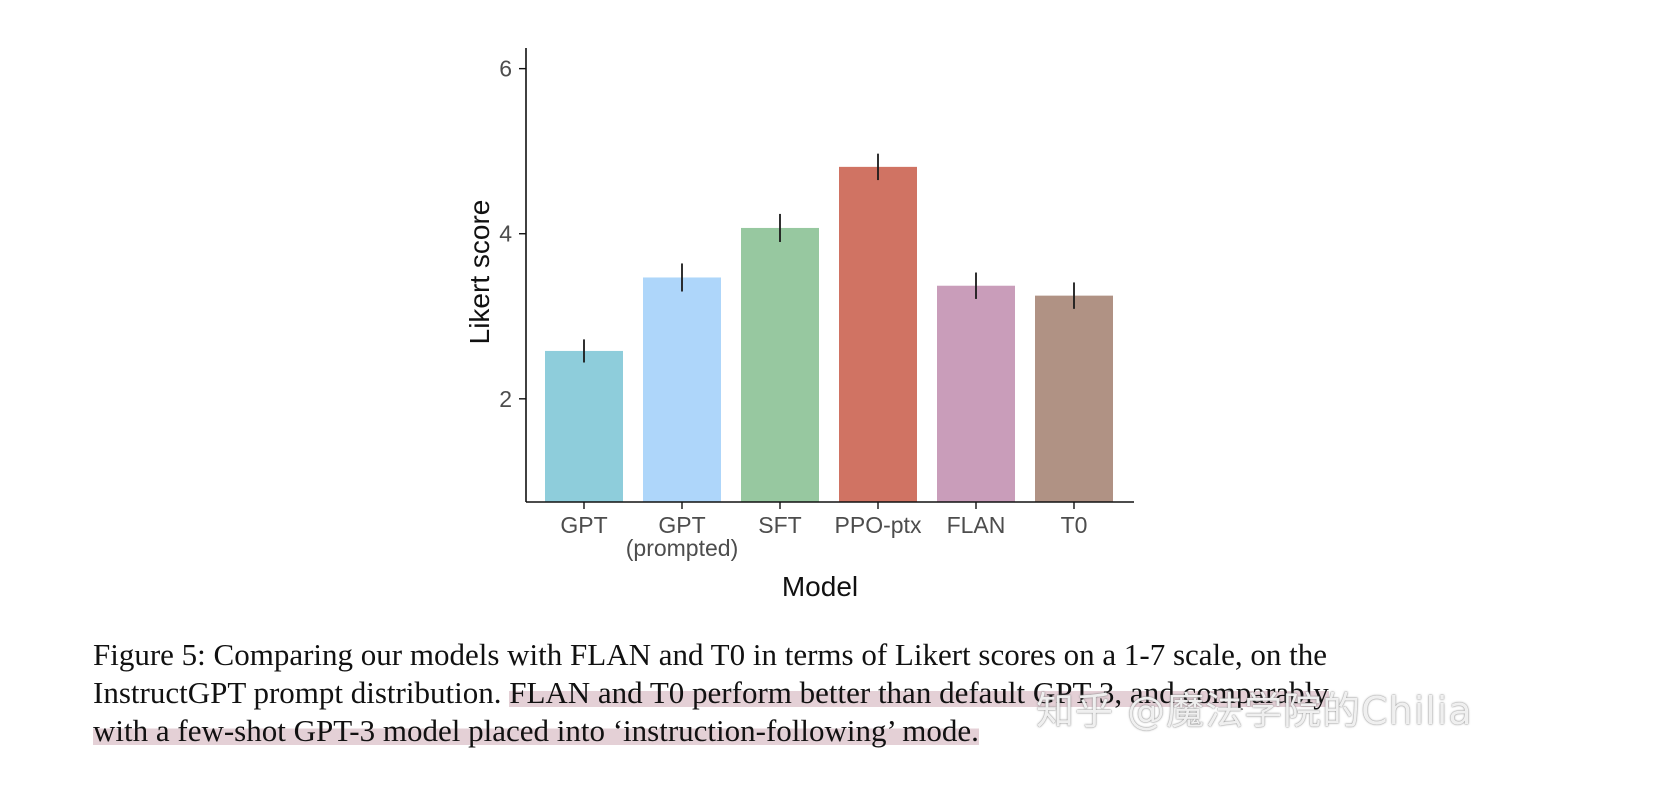  Describe the element at coordinates (1074, 398) in the screenshot. I see `bar-t0` at that location.